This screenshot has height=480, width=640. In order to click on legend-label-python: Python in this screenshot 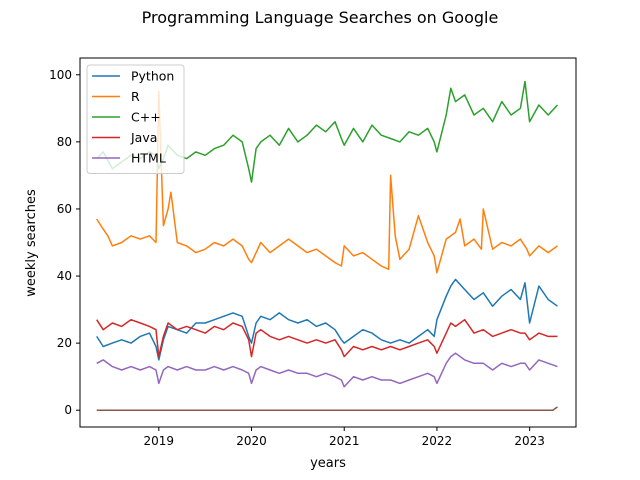, I will do `click(152, 76)`.